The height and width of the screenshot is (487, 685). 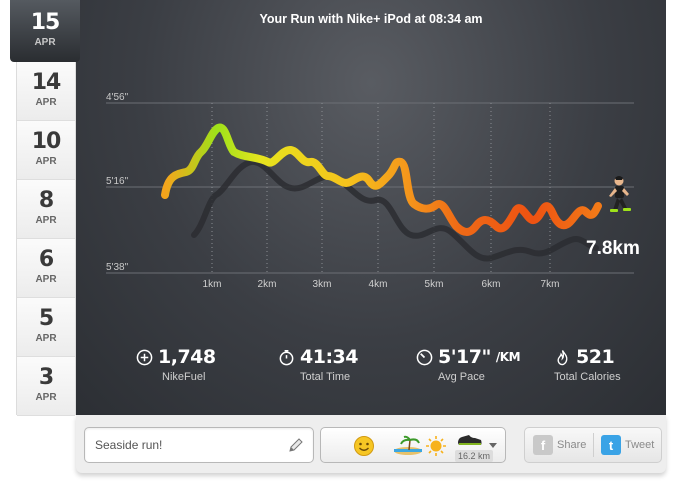 I want to click on facebook-share-button: f Share, so click(x=559, y=445).